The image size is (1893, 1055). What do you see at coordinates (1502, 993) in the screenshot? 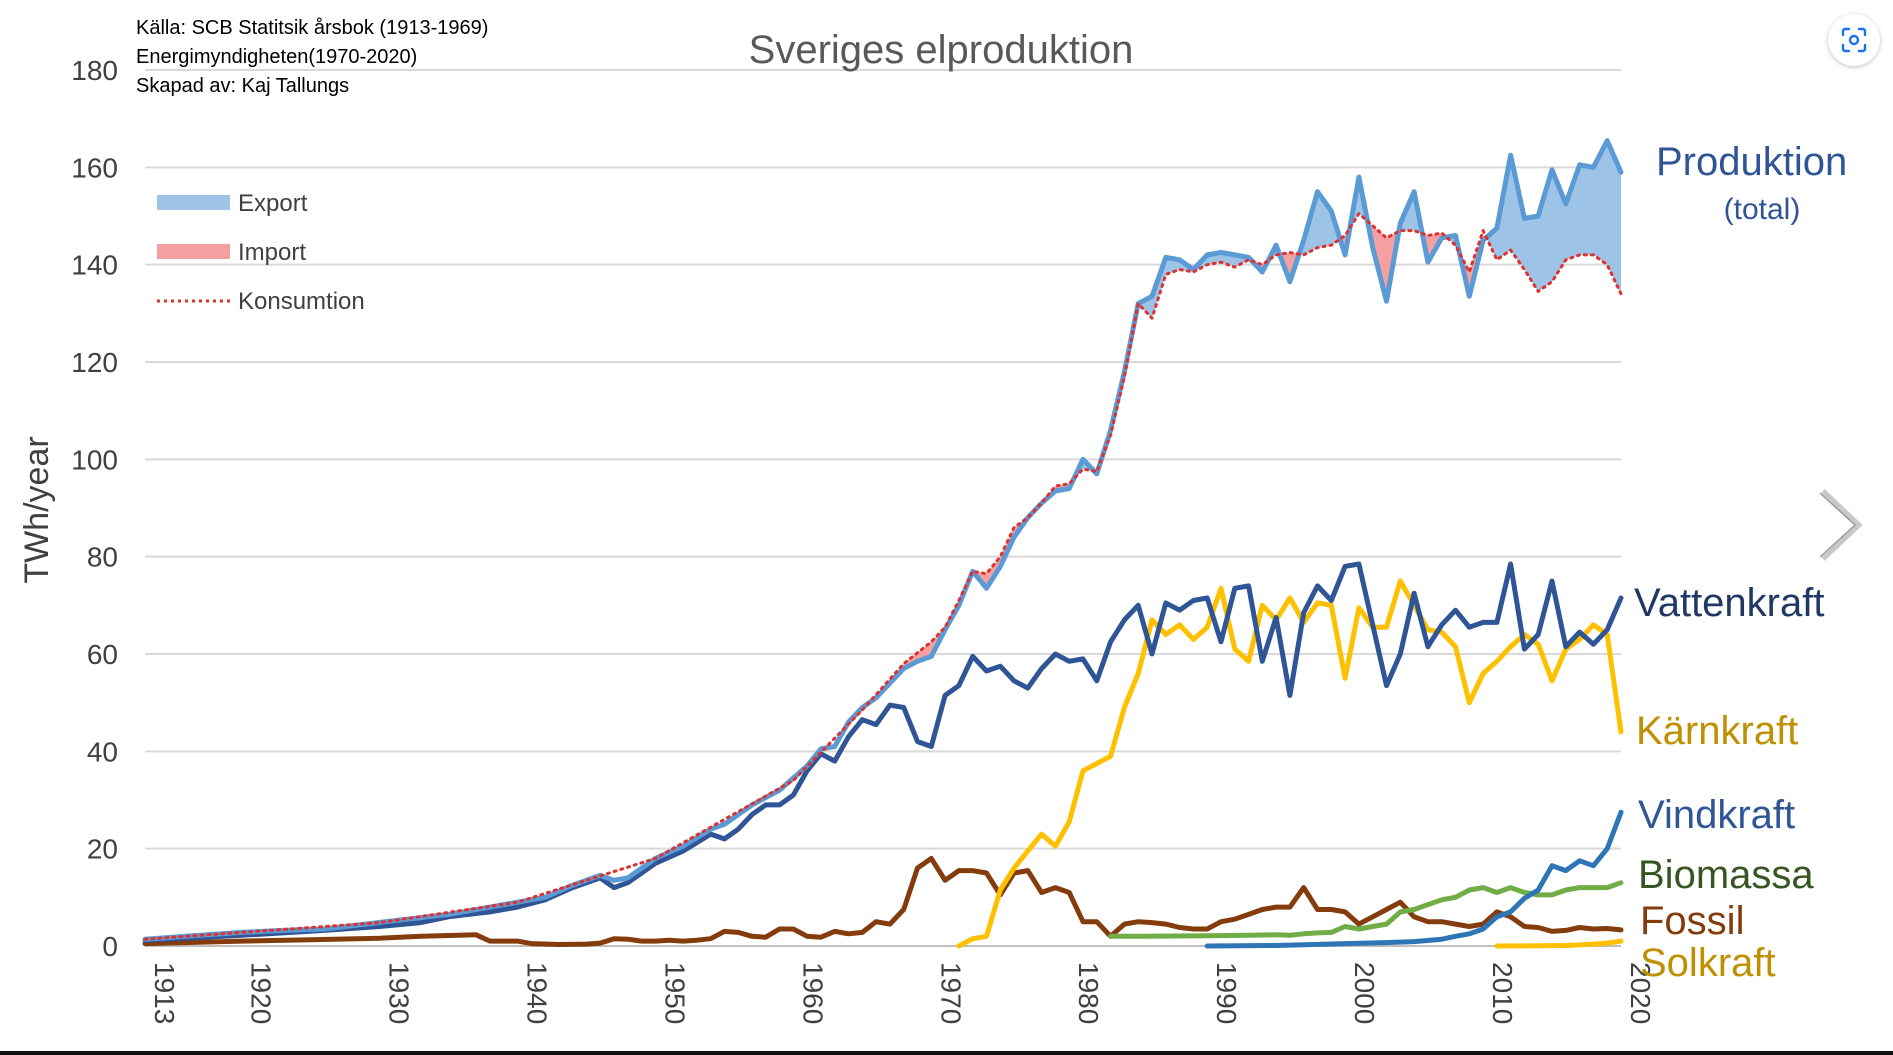
I see `x-tick-2010: 2010` at bounding box center [1502, 993].